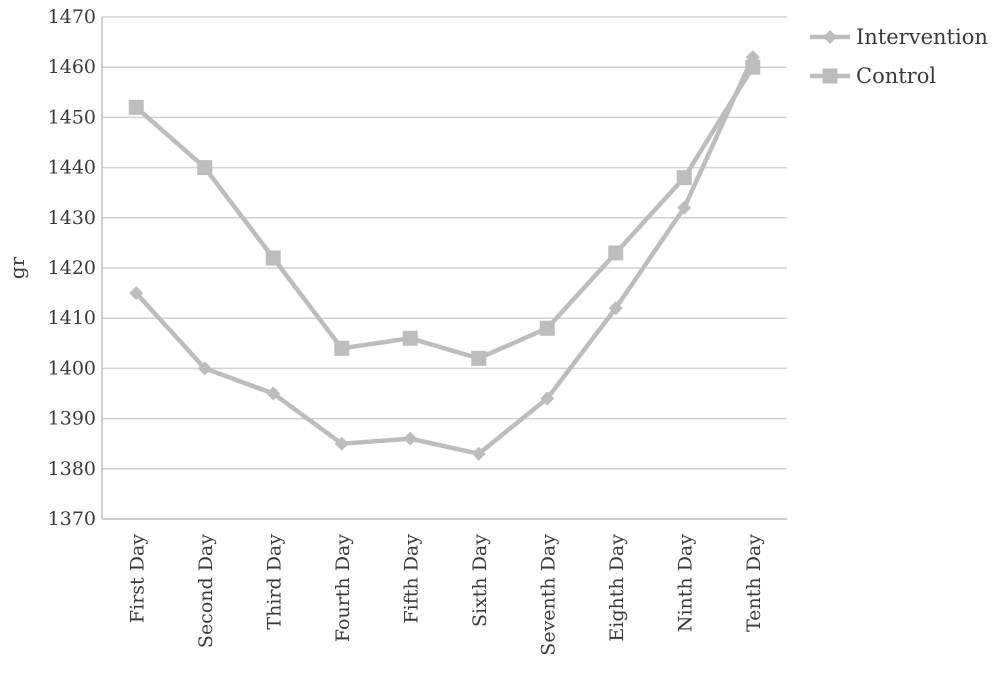 The image size is (1000, 673). Describe the element at coordinates (274, 582) in the screenshot. I see `x-tick-label: Third Day` at that location.